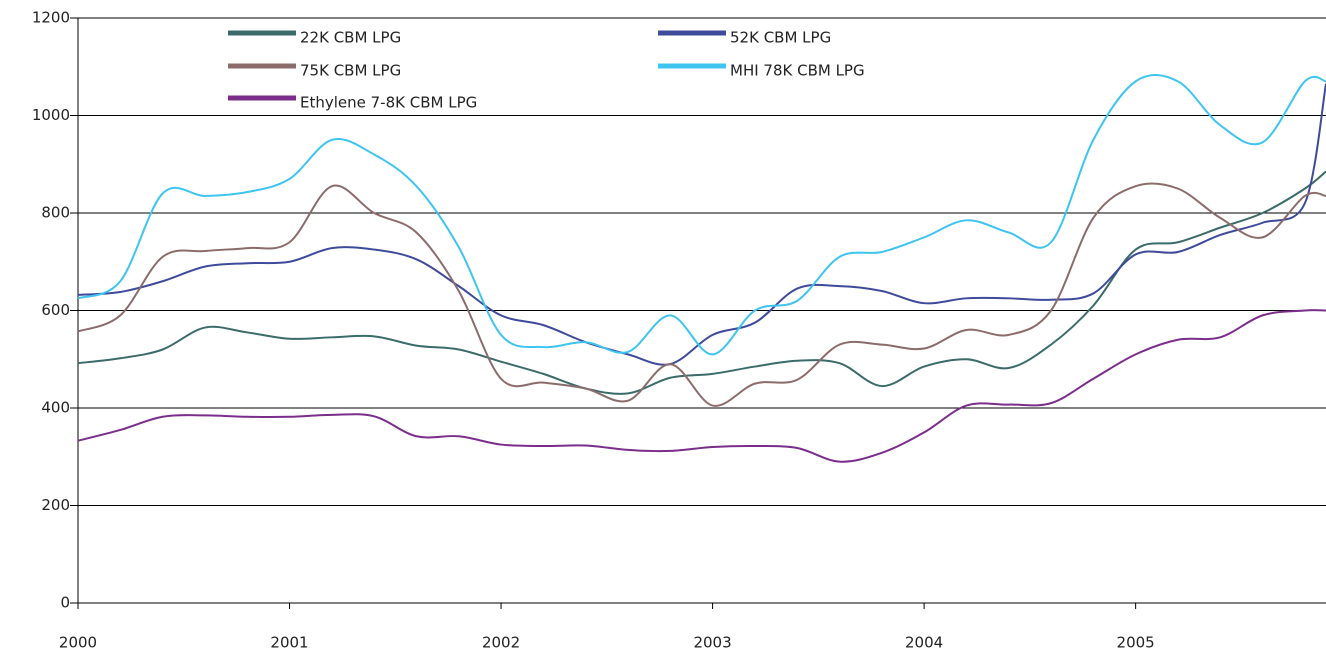 This screenshot has height=653, width=1326. What do you see at coordinates (780, 38) in the screenshot?
I see `legend-label: 52K CBM LPG` at bounding box center [780, 38].